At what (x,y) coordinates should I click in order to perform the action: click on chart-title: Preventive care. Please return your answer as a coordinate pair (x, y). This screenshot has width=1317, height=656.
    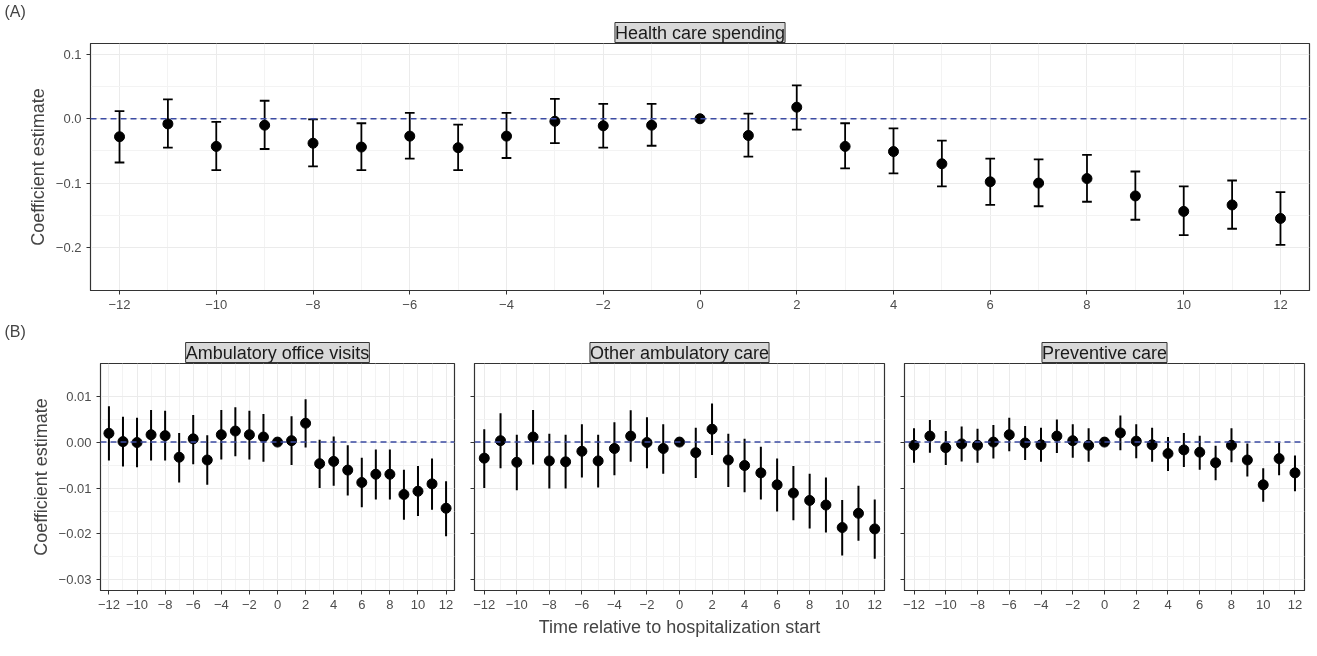
    Looking at the image, I should click on (1104, 352).